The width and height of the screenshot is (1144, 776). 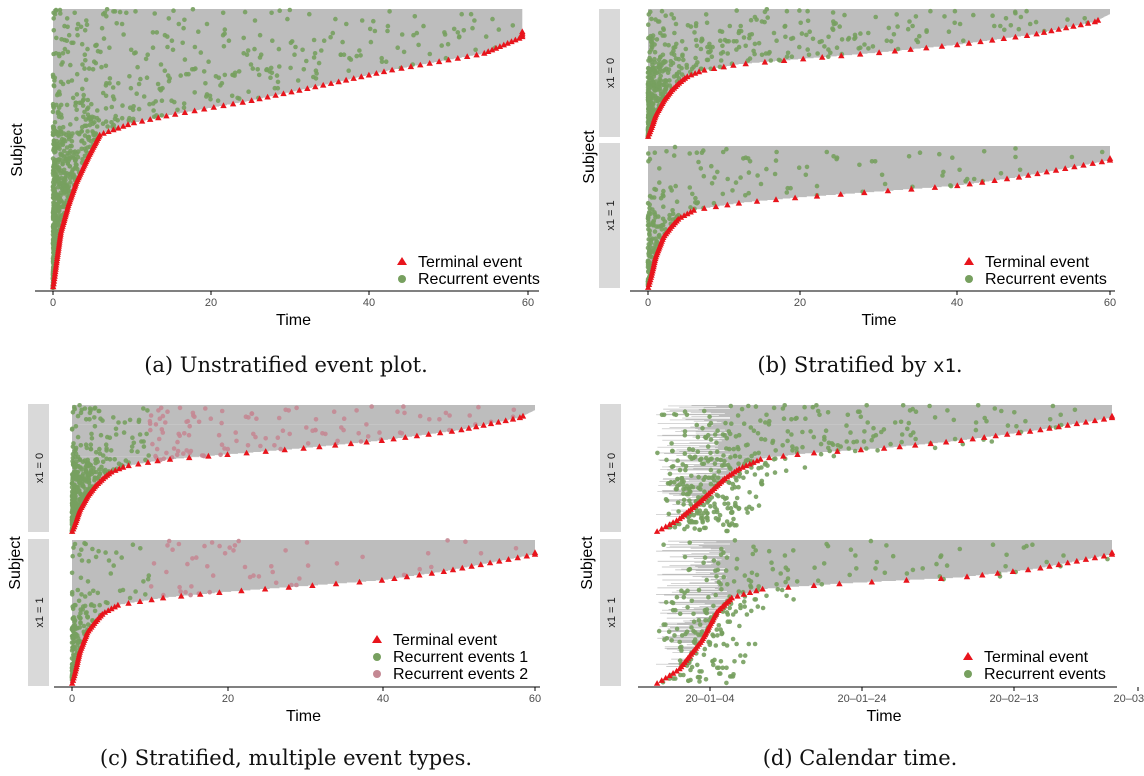 What do you see at coordinates (38, 468) in the screenshot?
I see `panel-c-top-strip` at bounding box center [38, 468].